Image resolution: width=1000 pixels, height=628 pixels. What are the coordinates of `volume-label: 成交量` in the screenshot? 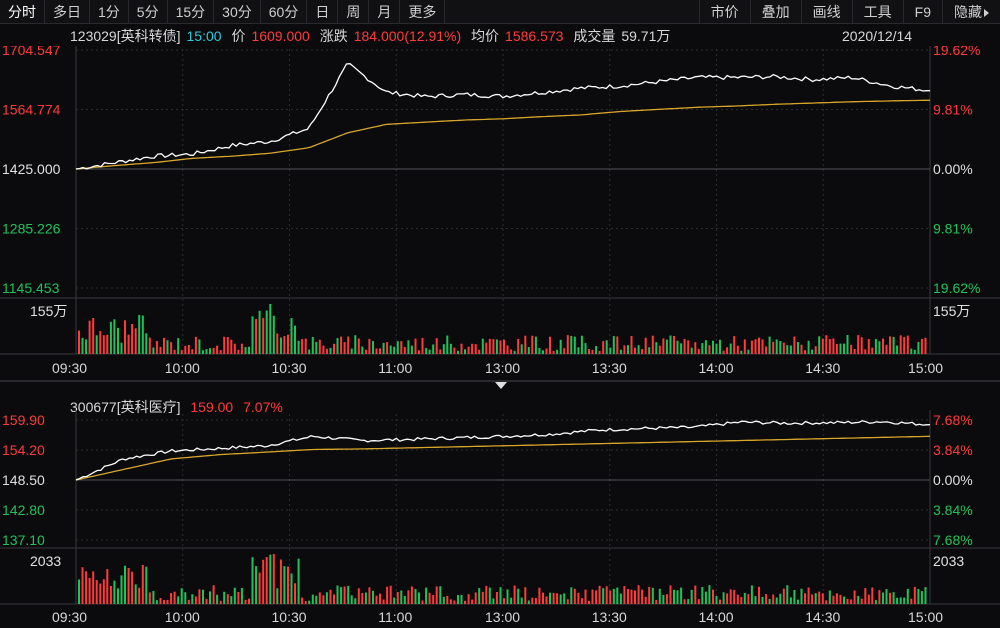 It's located at (594, 36).